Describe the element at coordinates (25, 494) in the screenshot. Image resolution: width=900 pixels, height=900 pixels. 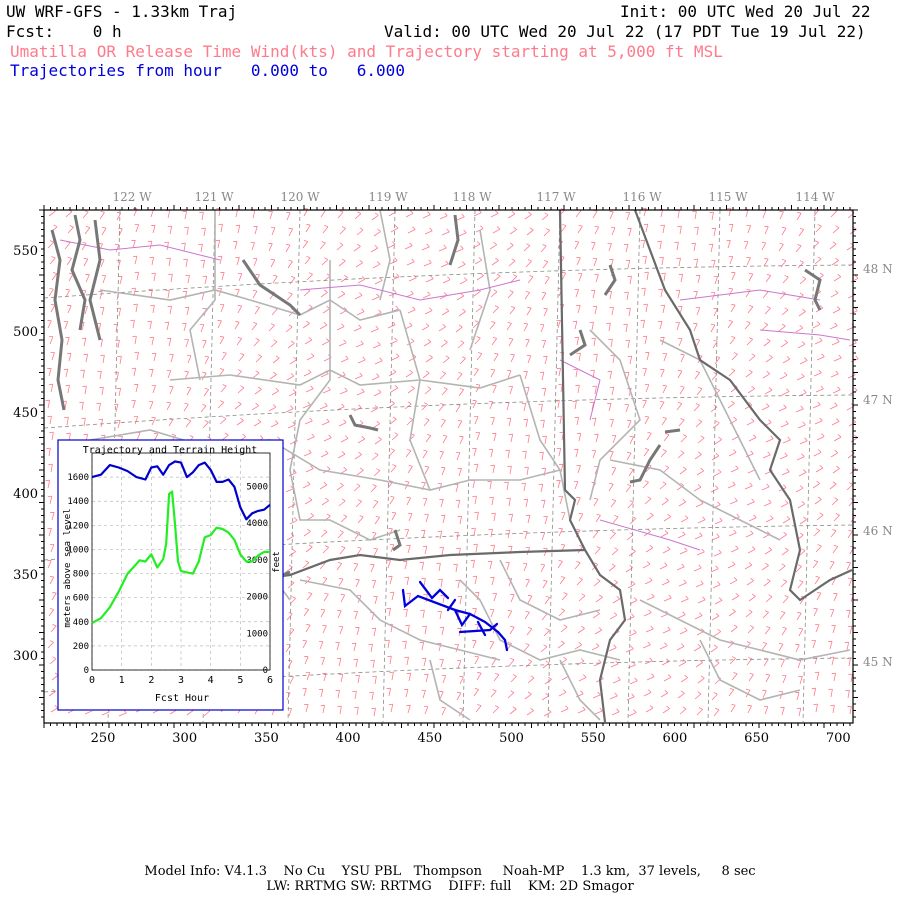
I see `y-grid-tick-label: 400` at that location.